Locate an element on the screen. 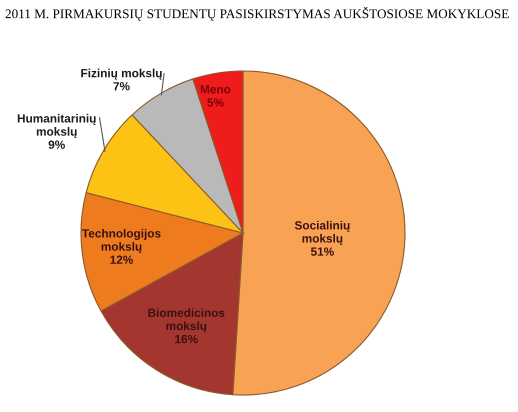 The height and width of the screenshot is (412, 518). slice-label: Socialinių mokslų is located at coordinates (322, 232).